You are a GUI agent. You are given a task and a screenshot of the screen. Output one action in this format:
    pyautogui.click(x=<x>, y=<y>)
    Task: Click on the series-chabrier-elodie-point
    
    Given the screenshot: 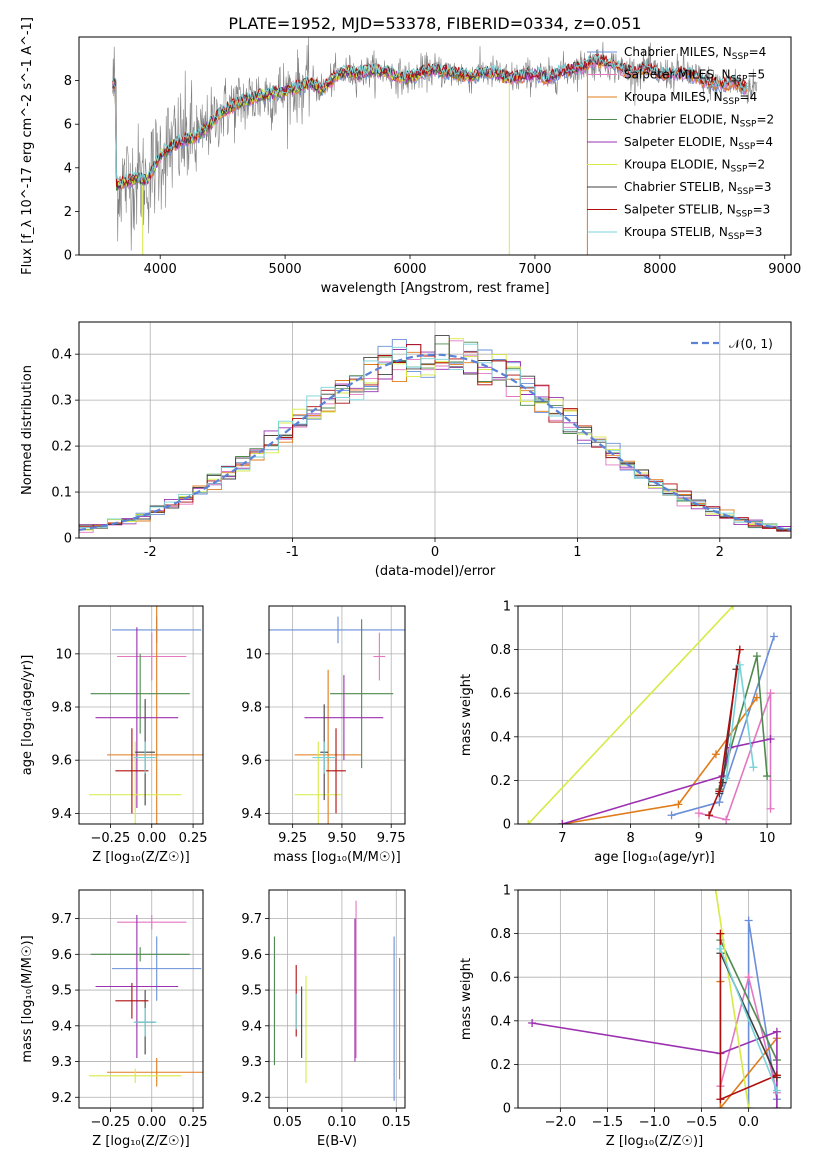 What is the action you would take?
    pyautogui.click(x=756, y=656)
    